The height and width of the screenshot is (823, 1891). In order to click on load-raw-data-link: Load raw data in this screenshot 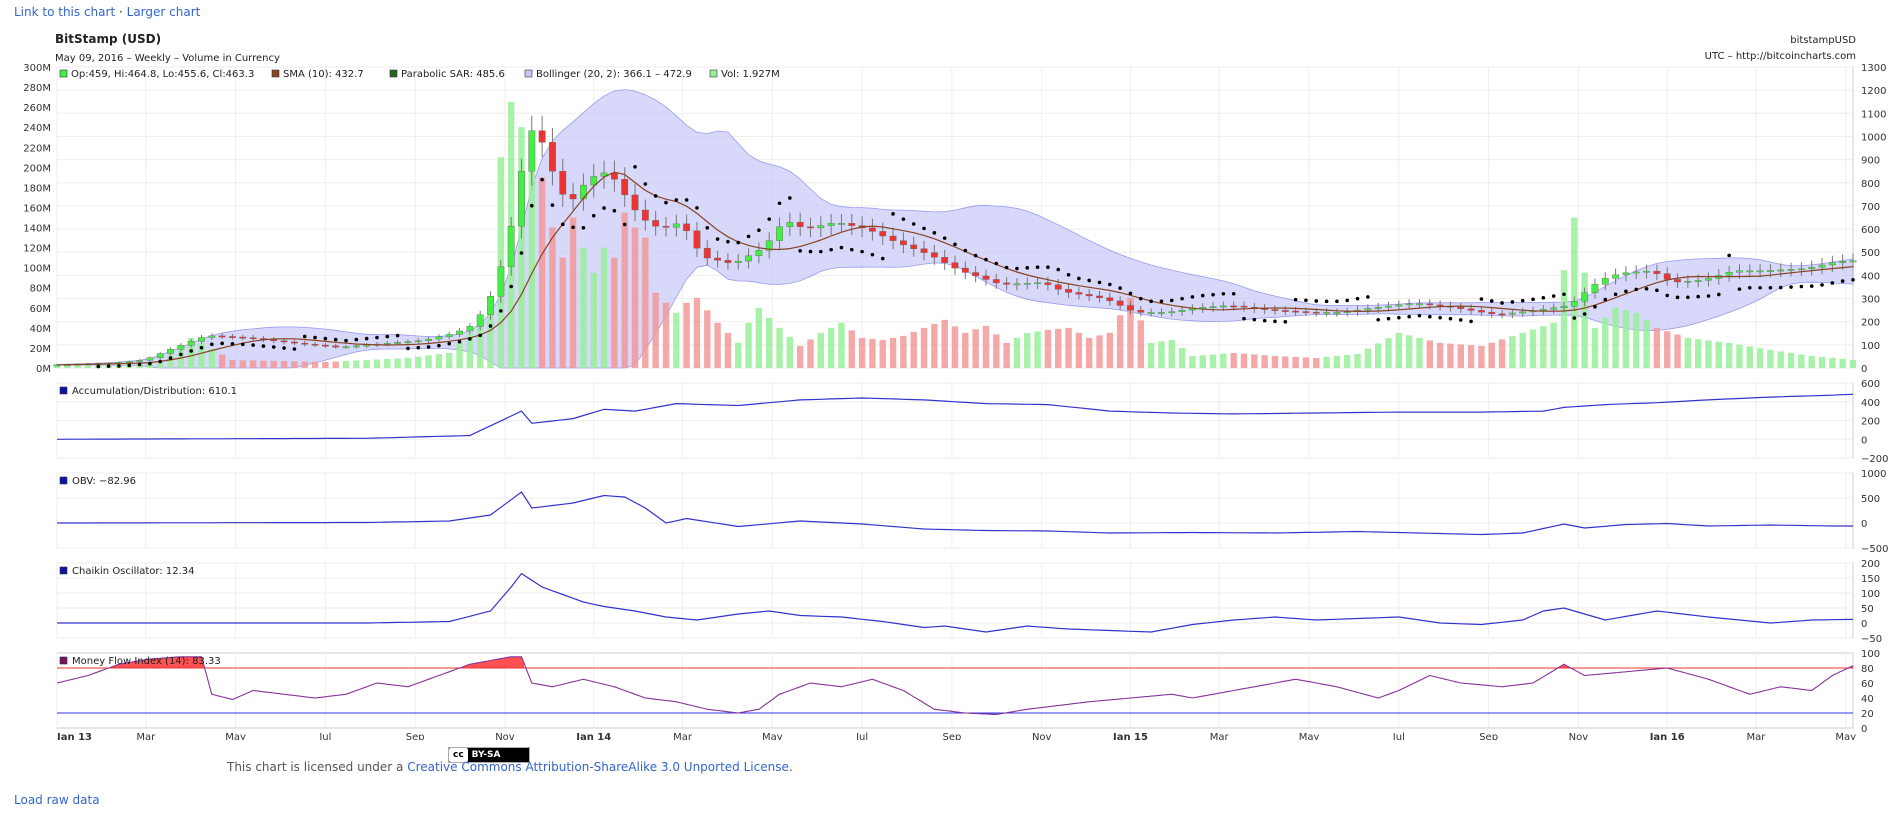, I will do `click(57, 800)`.